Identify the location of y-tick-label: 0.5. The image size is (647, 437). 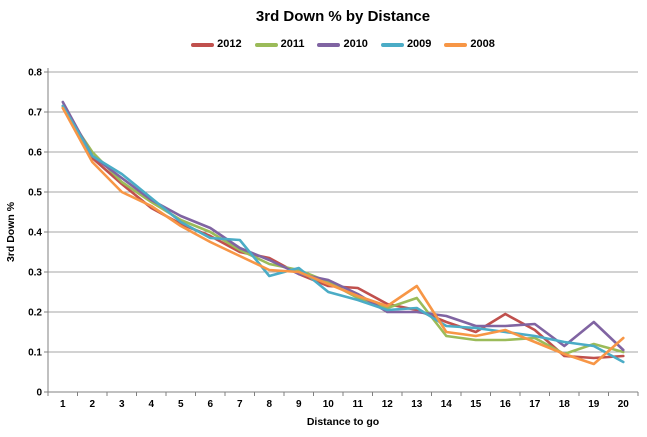
(35, 193).